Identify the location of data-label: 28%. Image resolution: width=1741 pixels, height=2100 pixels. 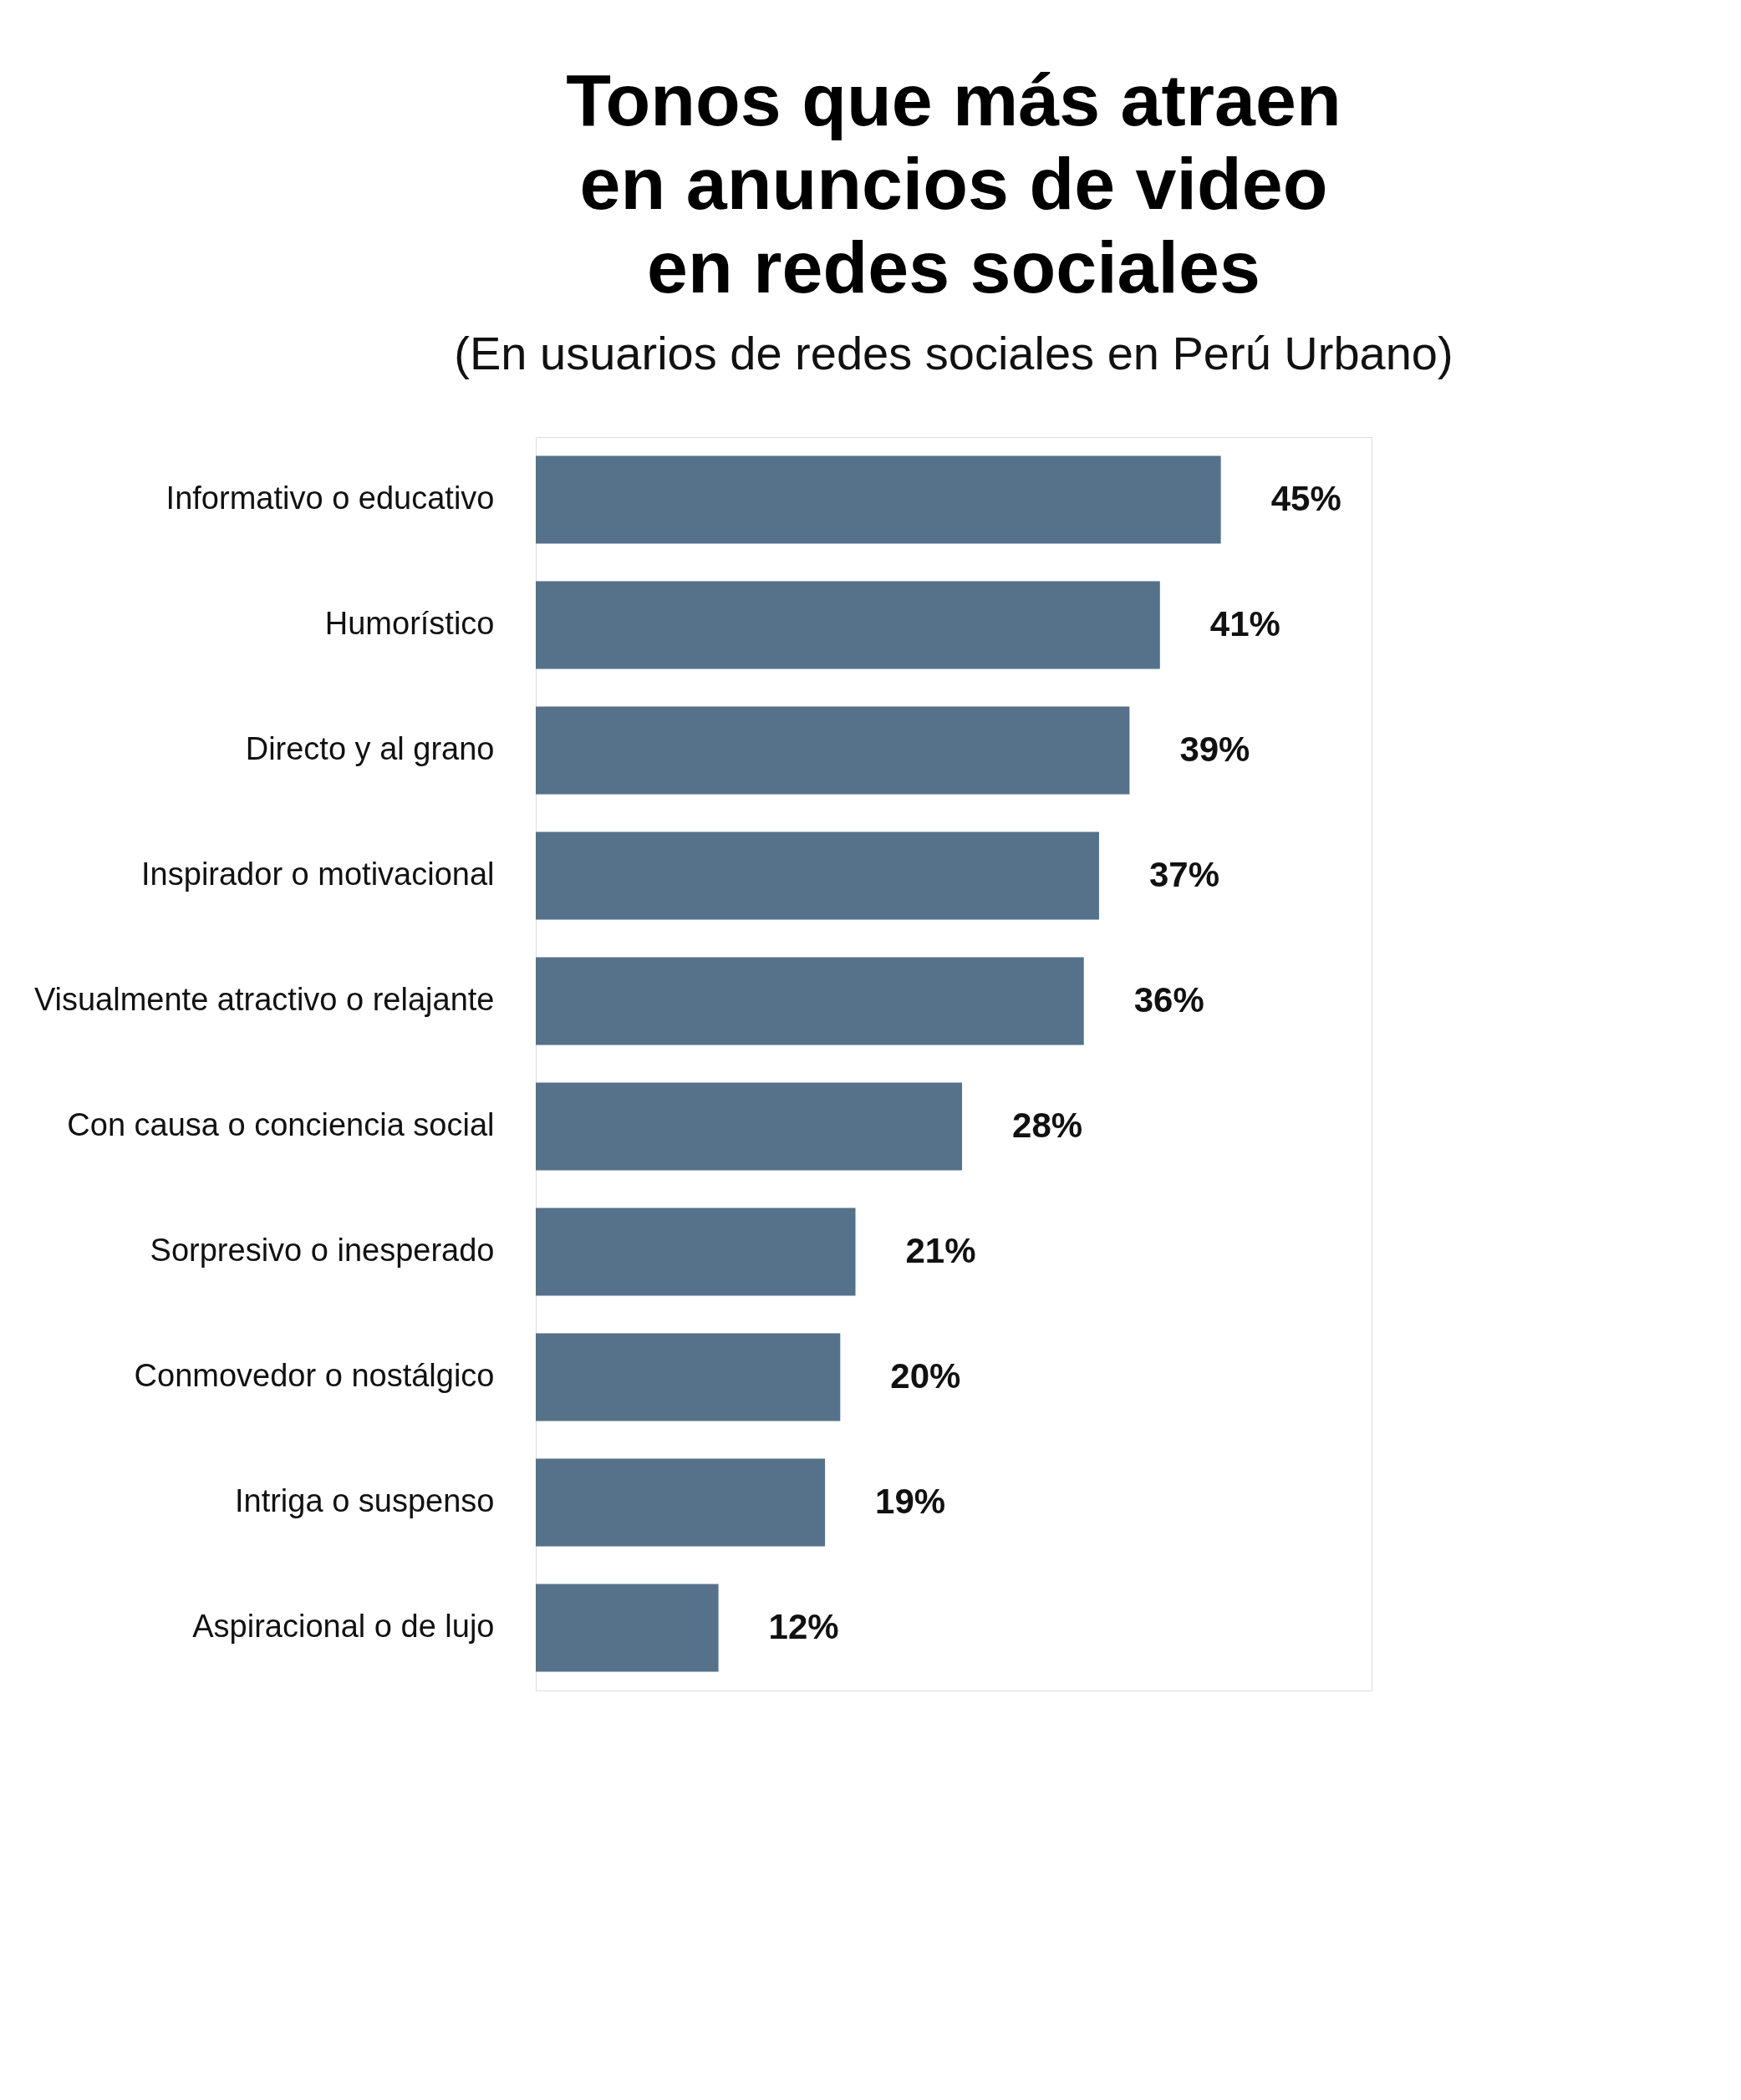
(1047, 1125).